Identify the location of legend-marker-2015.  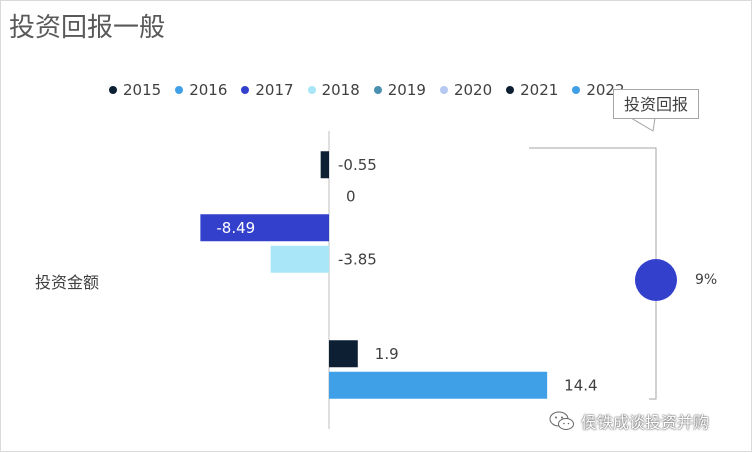
(113, 90).